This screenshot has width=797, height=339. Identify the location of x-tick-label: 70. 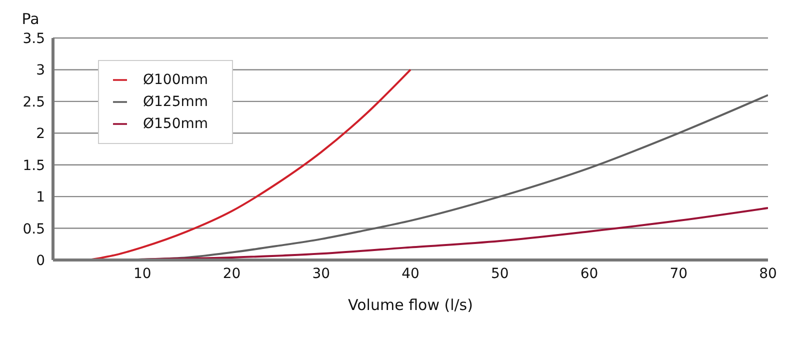
(679, 274).